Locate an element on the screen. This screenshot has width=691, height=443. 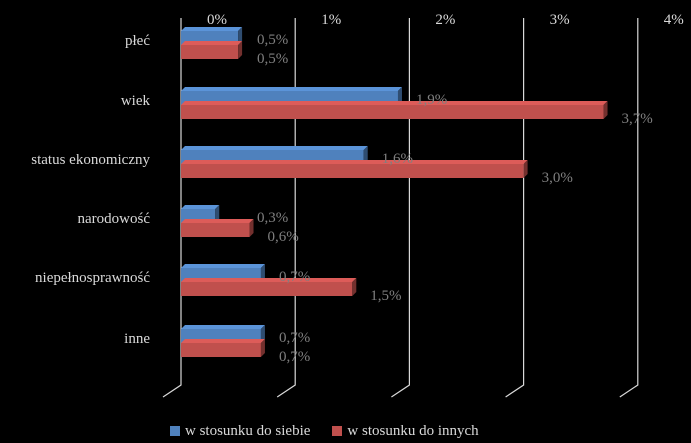
category-label: narodowość is located at coordinates (114, 219).